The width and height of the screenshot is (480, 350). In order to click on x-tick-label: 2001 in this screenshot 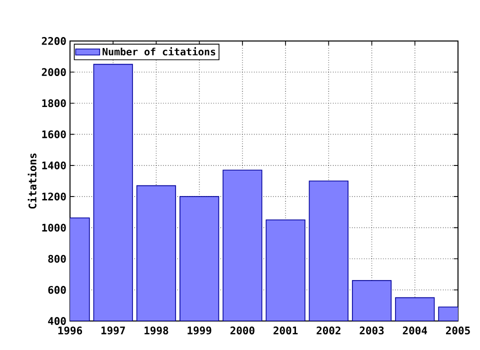, I will do `click(286, 330)`.